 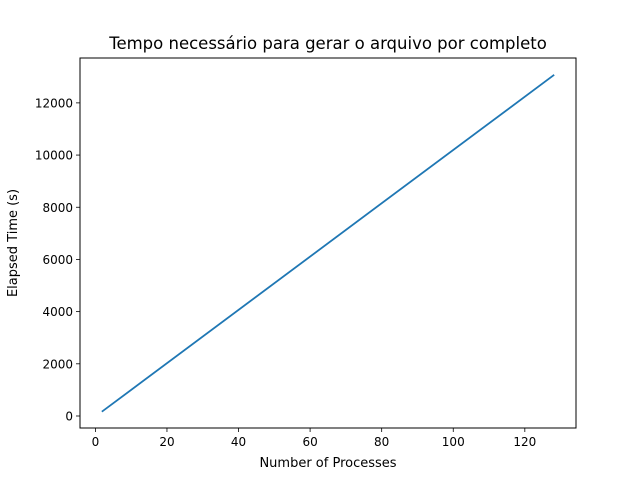 What do you see at coordinates (13, 243) in the screenshot?
I see `y-axis-label: Elapsed Time (s)` at bounding box center [13, 243].